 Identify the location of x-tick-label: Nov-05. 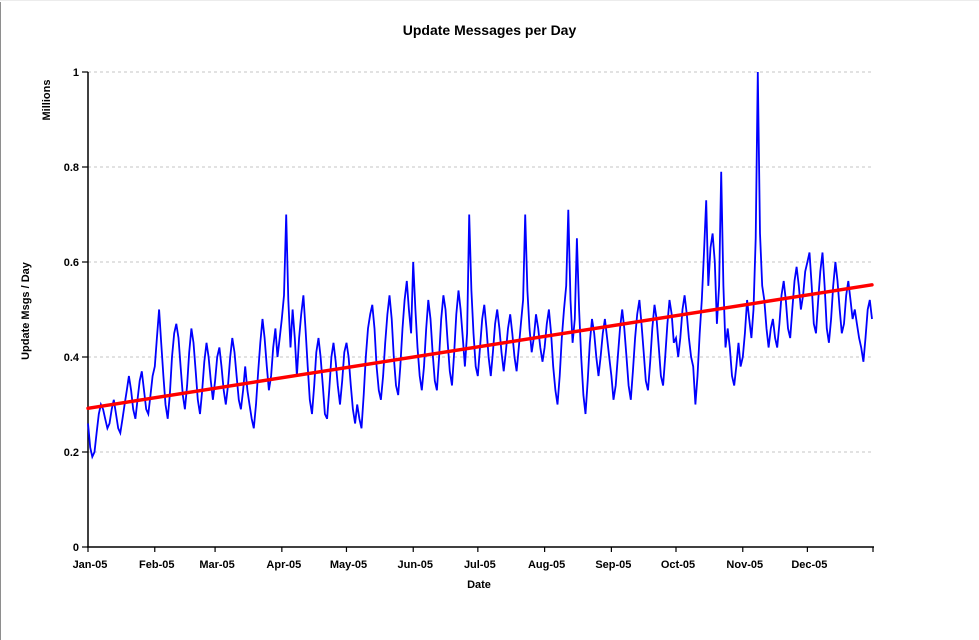
(744, 565).